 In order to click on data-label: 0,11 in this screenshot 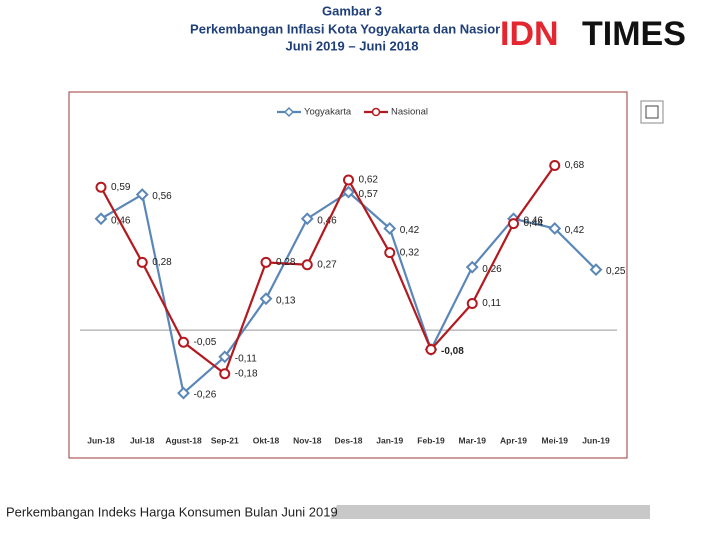, I will do `click(491, 303)`.